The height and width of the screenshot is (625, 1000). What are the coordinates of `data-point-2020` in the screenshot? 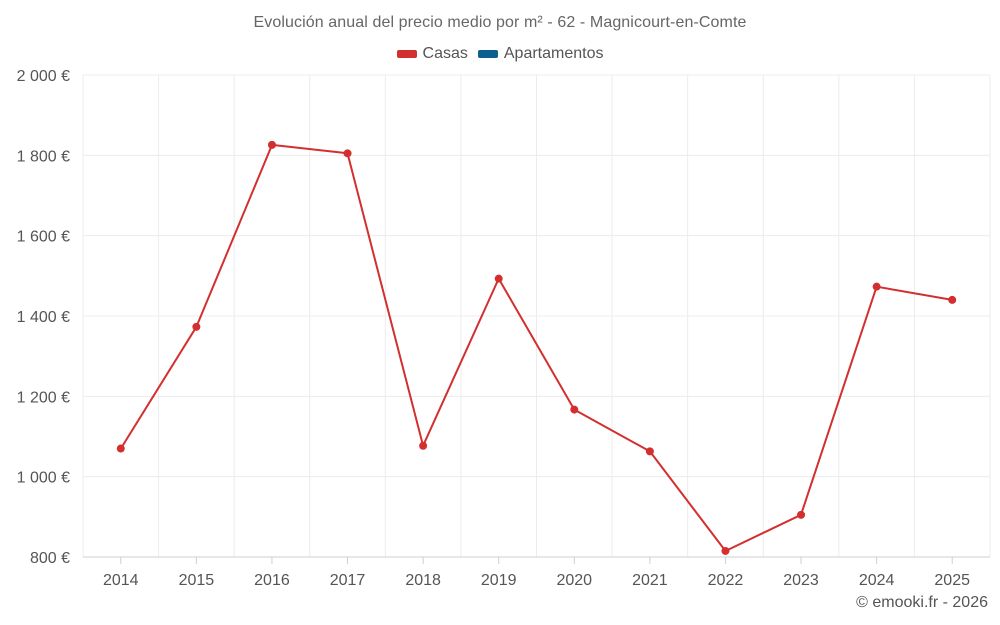 It's located at (574, 409).